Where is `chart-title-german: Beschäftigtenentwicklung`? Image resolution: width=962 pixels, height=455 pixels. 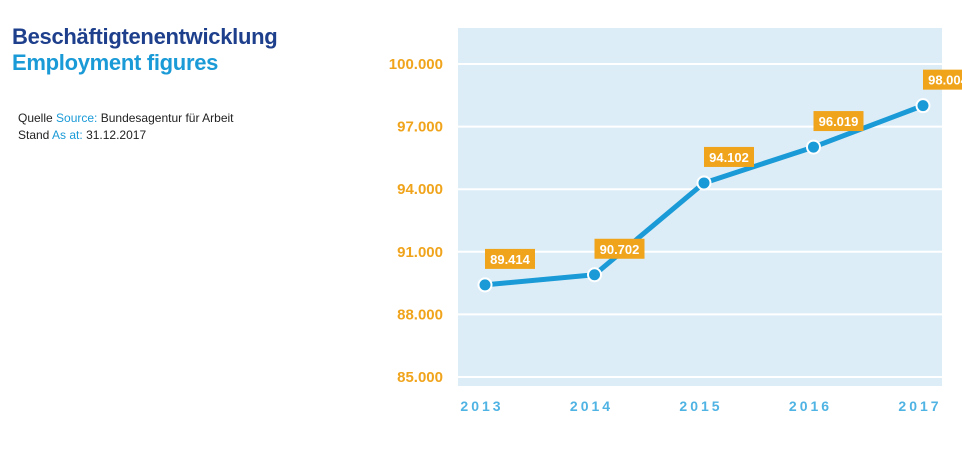
chart-title-german: Beschäftigtenentwicklung is located at coordinates (145, 36).